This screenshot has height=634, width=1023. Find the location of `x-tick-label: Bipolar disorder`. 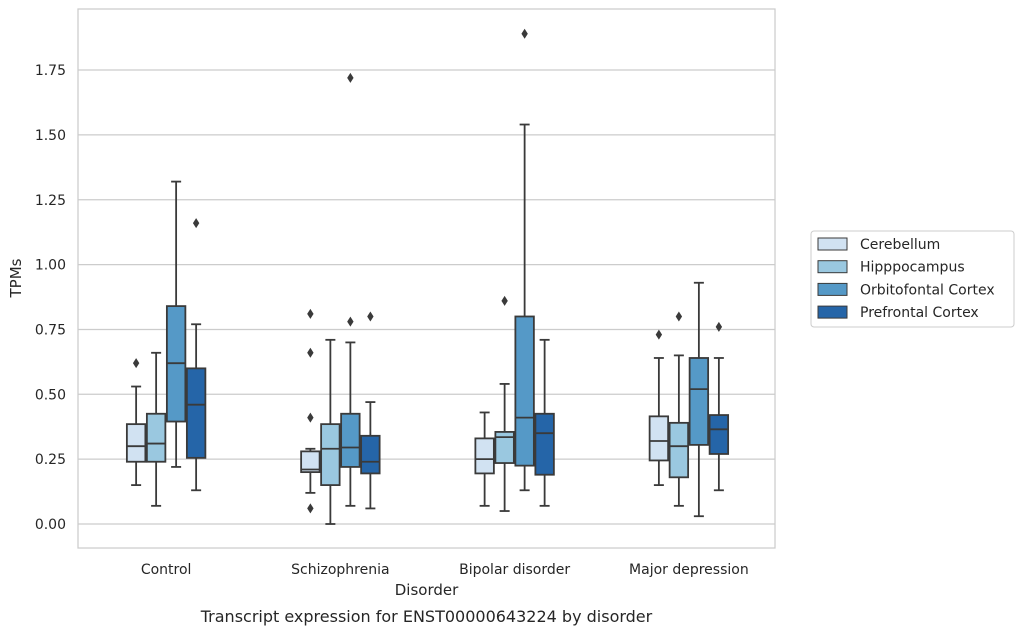

x-tick-label: Bipolar disorder is located at coordinates (514, 570).